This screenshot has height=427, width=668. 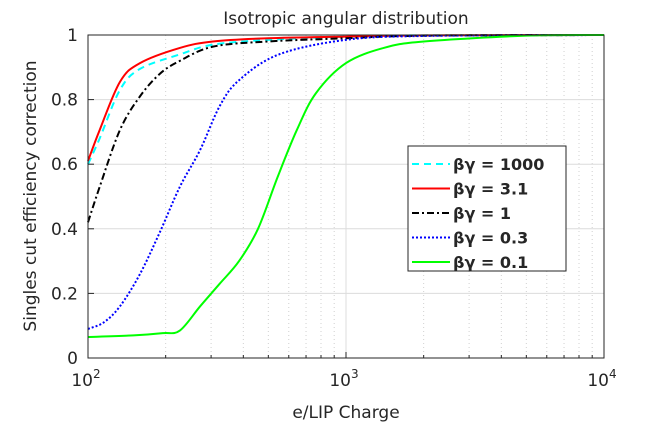 I want to click on legend-box, so click(x=487, y=208).